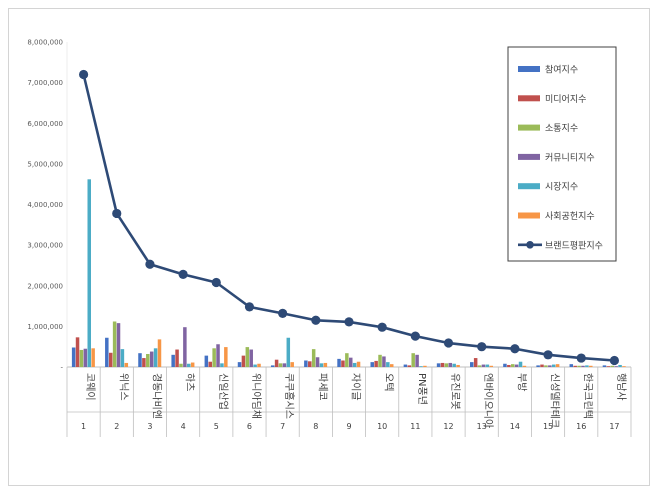  Describe the element at coordinates (218, 355) in the screenshot. I see `bar-커뮤니티지수-신일산업` at that location.